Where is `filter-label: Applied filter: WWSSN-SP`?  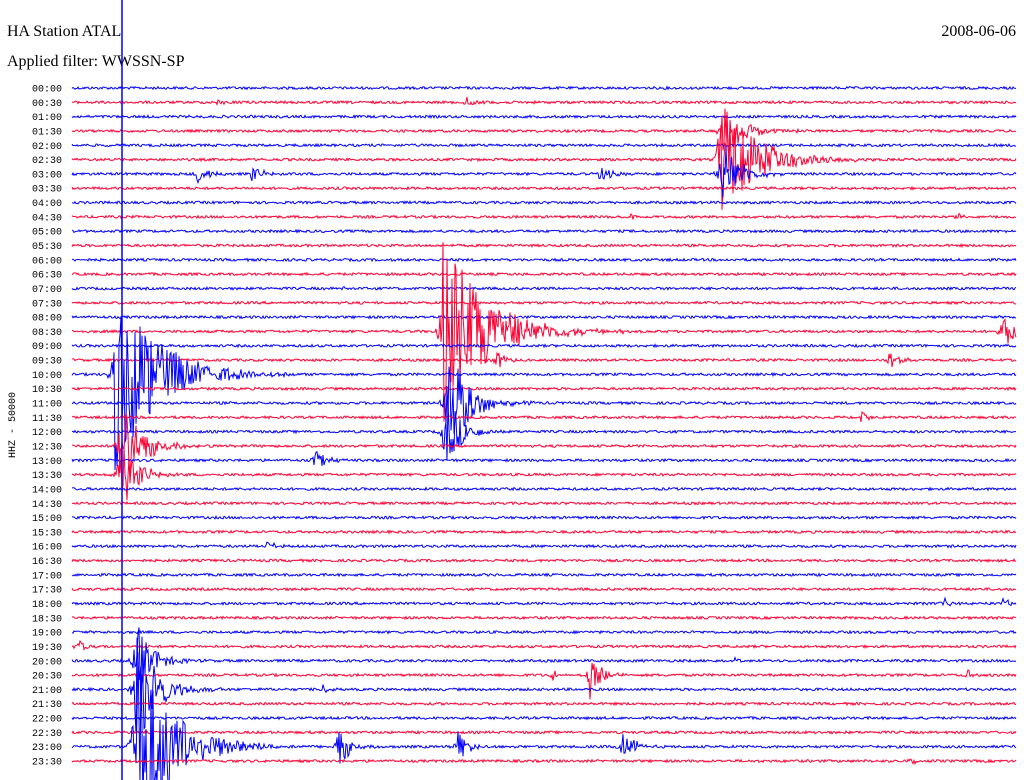 filter-label: Applied filter: WWSSN-SP is located at coordinates (96, 61).